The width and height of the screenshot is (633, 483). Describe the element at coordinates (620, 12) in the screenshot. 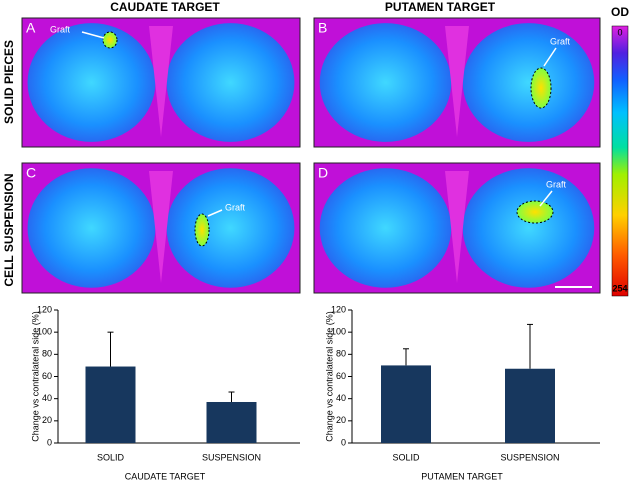

I see `colorbar-title: OD` at that location.